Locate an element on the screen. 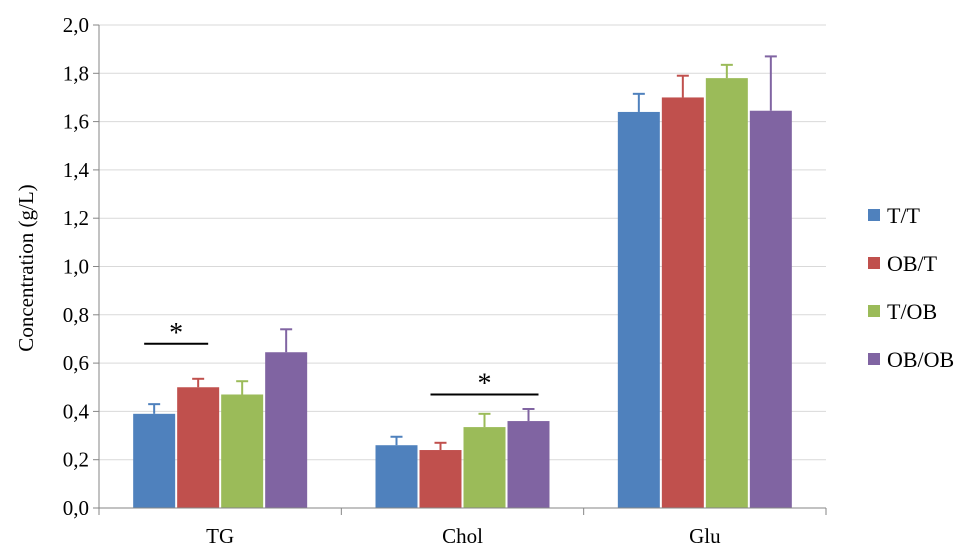 Image resolution: width=969 pixels, height=551 pixels. x-tick-labels: TG Chol Glu is located at coordinates (463, 536).